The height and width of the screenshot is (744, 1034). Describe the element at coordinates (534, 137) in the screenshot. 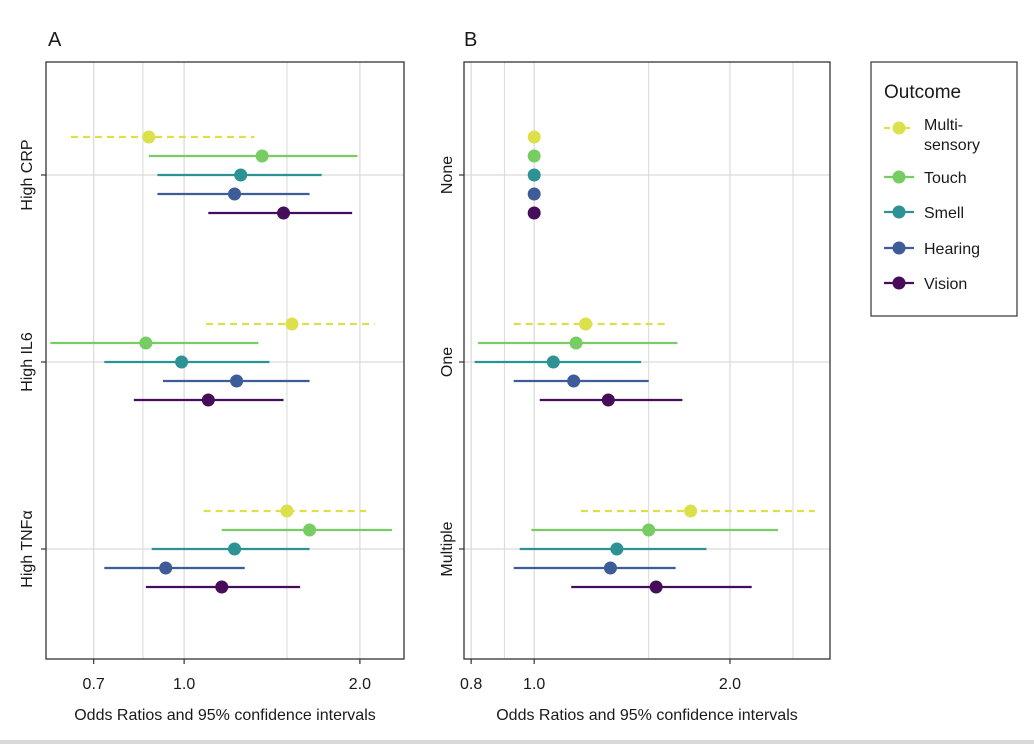

I see `point-multi-sensory-none` at that location.